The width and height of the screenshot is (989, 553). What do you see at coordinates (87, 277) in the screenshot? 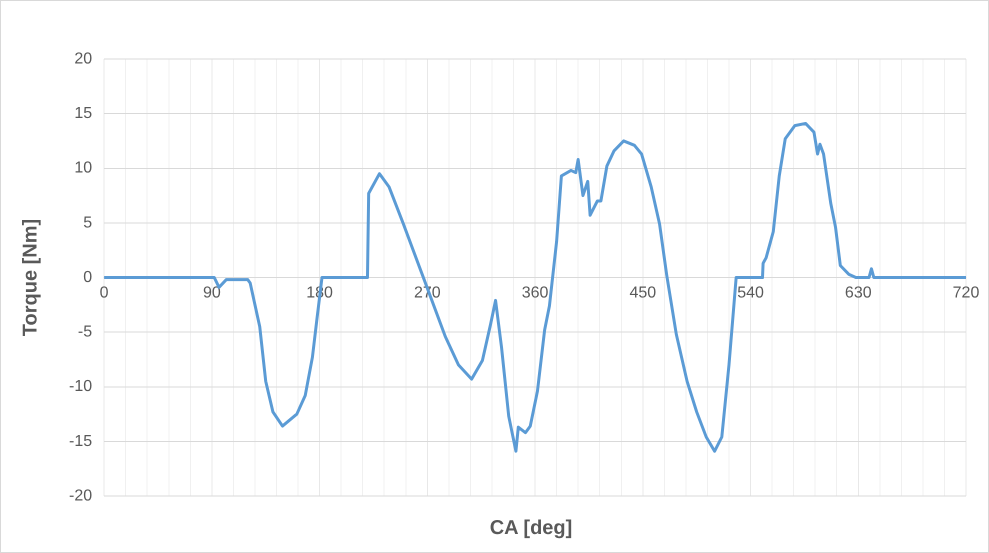
I see `y-tick-label: 0` at bounding box center [87, 277].